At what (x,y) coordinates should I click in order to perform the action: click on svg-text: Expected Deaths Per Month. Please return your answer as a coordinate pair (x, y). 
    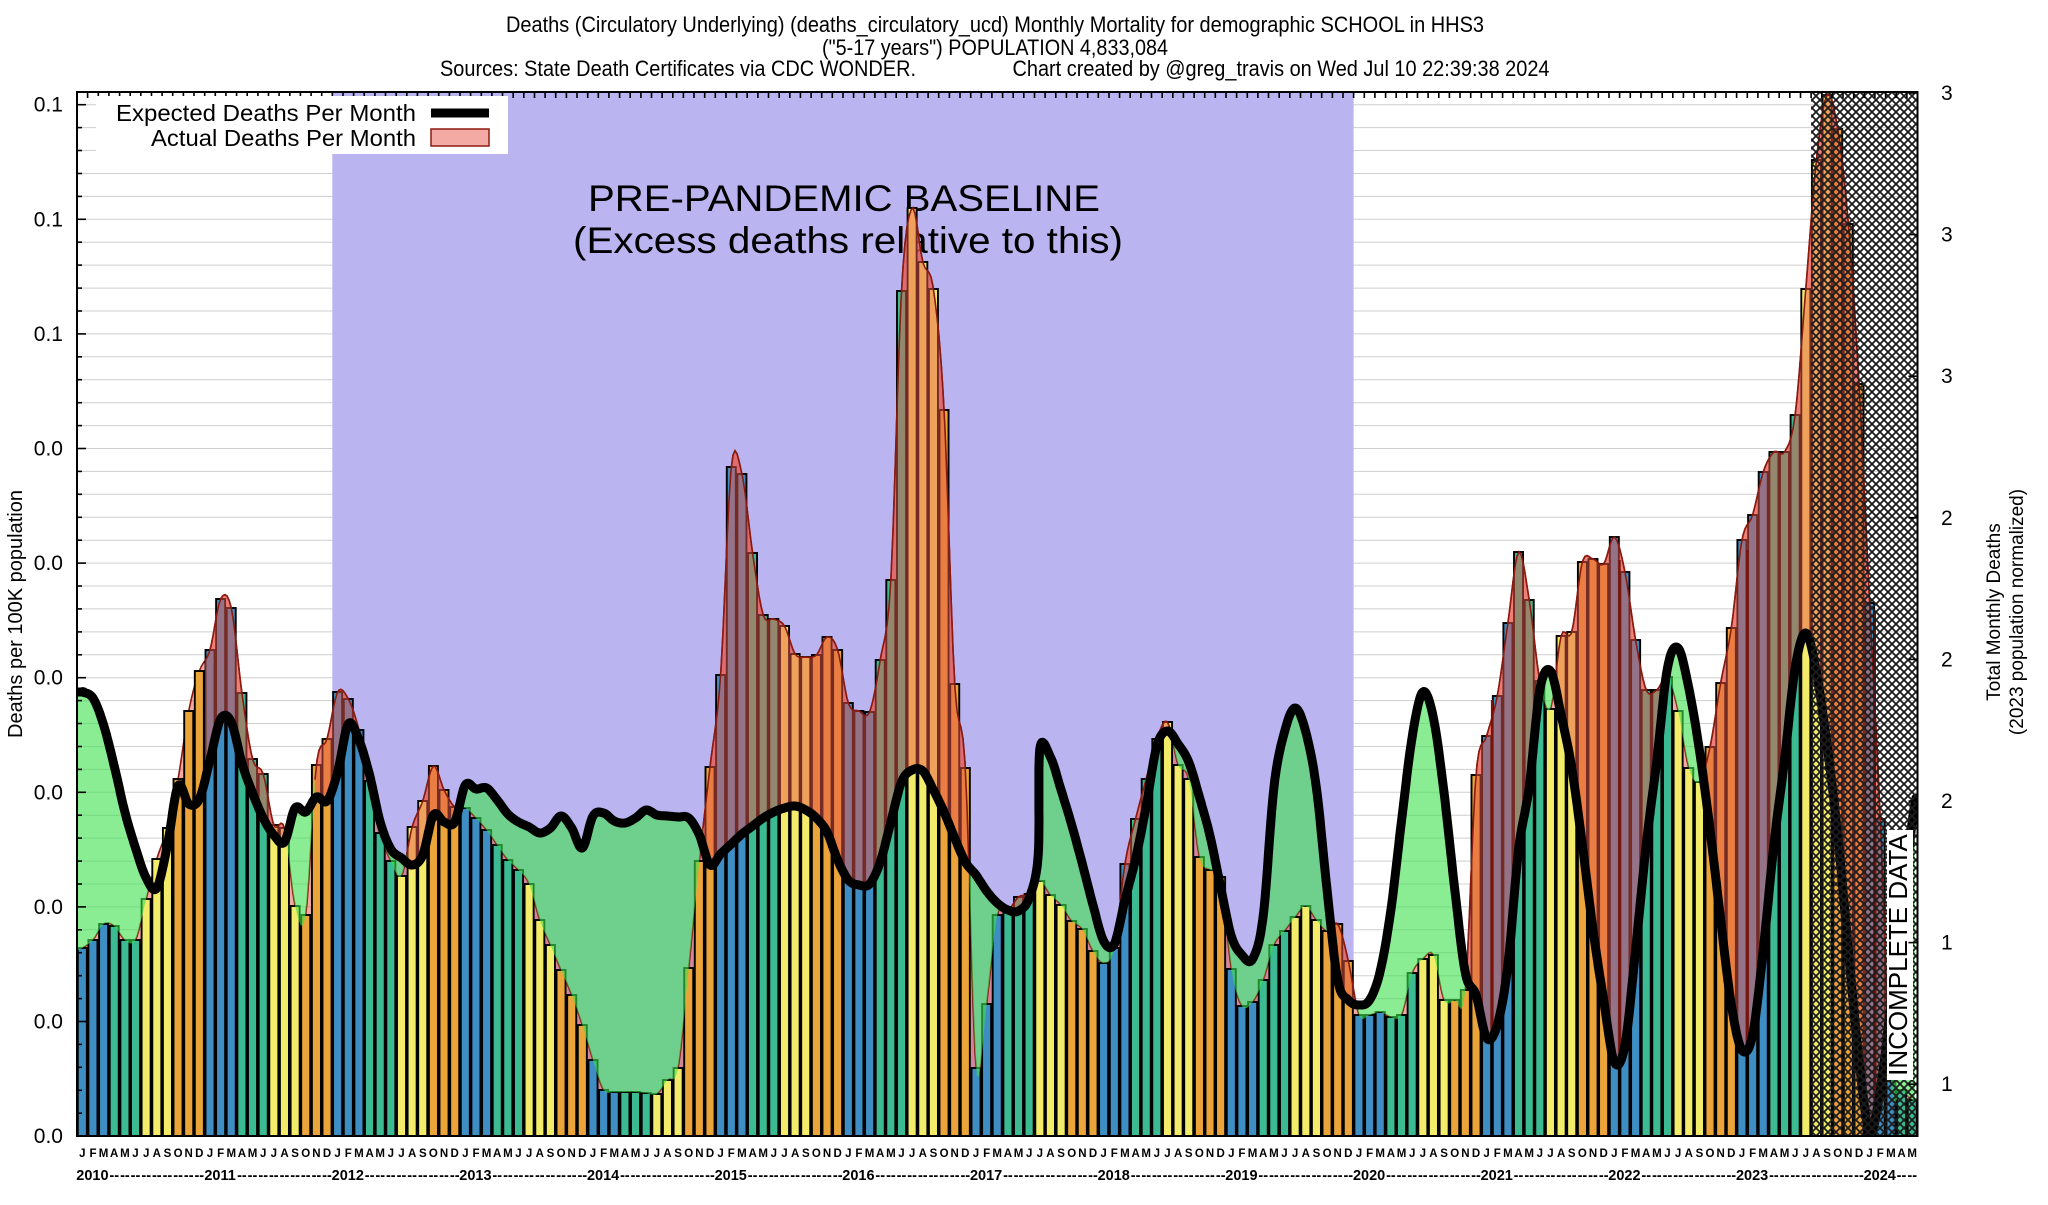
    Looking at the image, I should click on (266, 113).